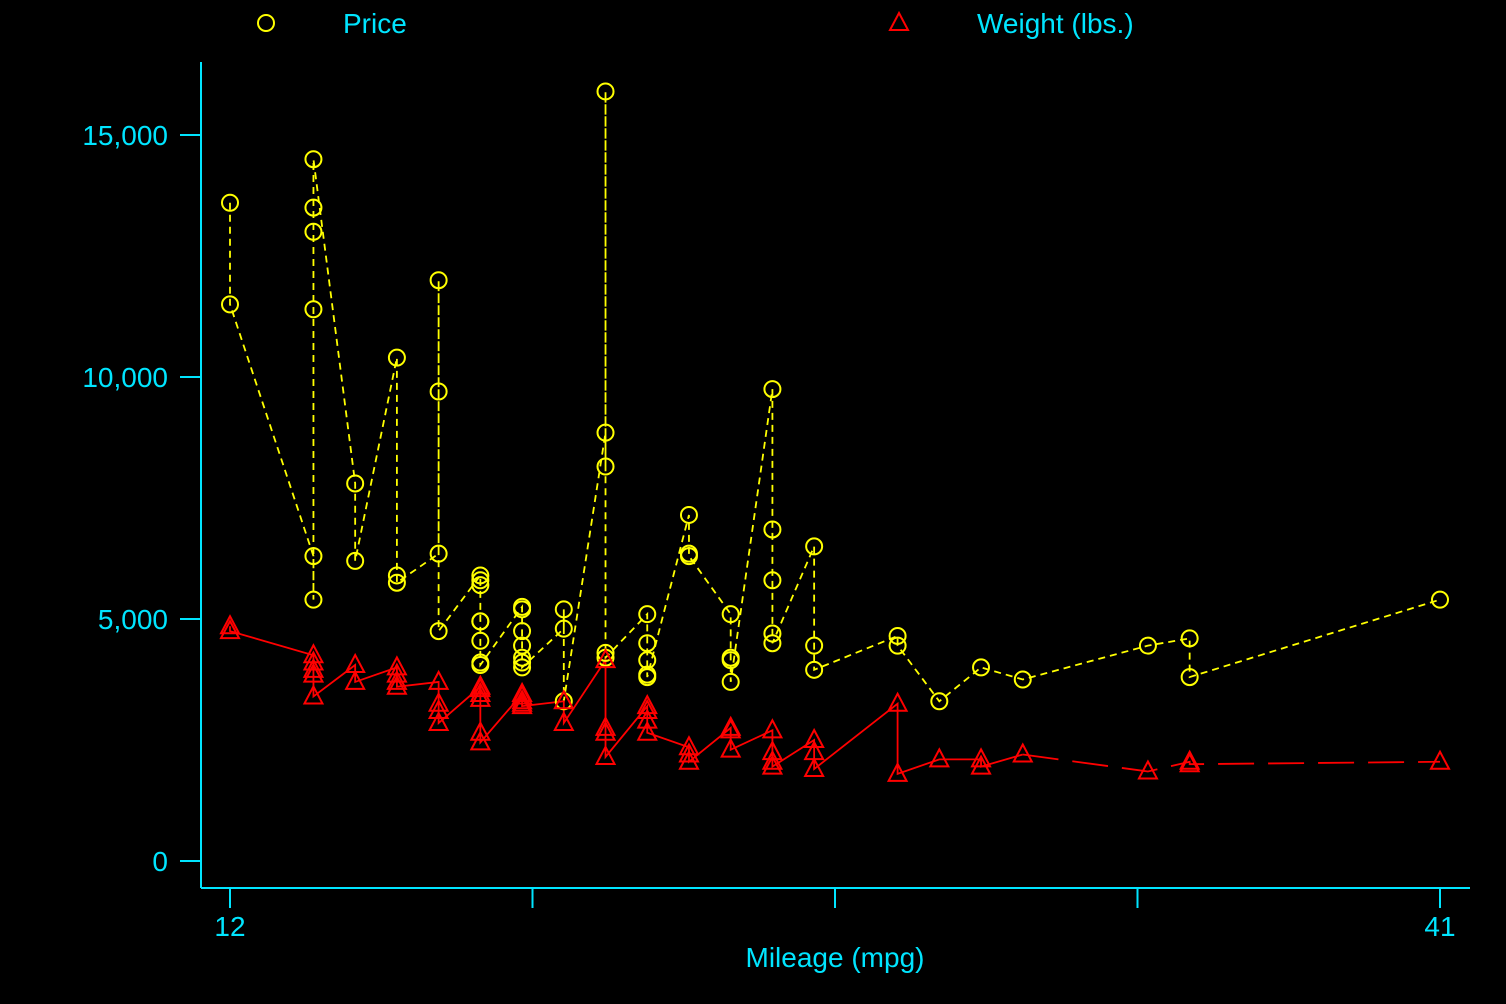 Image resolution: width=1506 pixels, height=1004 pixels. What do you see at coordinates (125, 135) in the screenshot?
I see `y-tick-label: 15,000` at bounding box center [125, 135].